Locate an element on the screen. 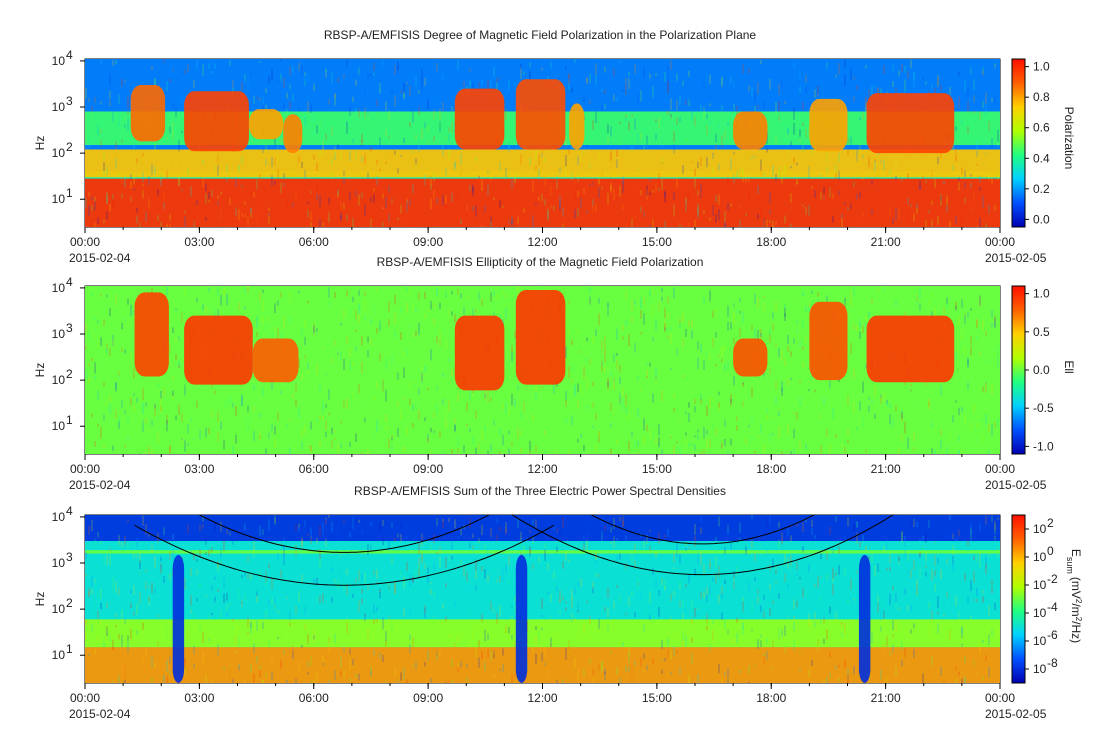  colorbar-label: Ell is located at coordinates (1069, 366).